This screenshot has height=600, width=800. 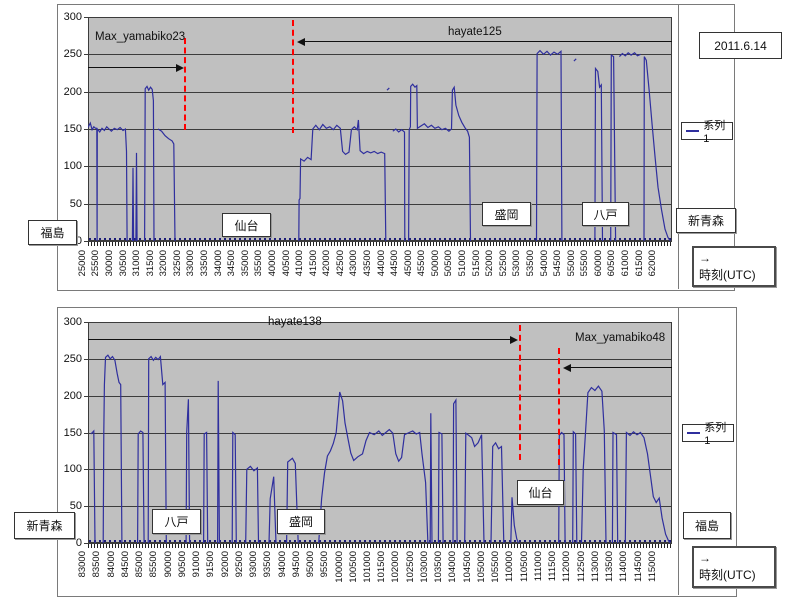 What do you see at coordinates (72, 469) in the screenshot?
I see `y-axis-label: 100` at bounding box center [72, 469].